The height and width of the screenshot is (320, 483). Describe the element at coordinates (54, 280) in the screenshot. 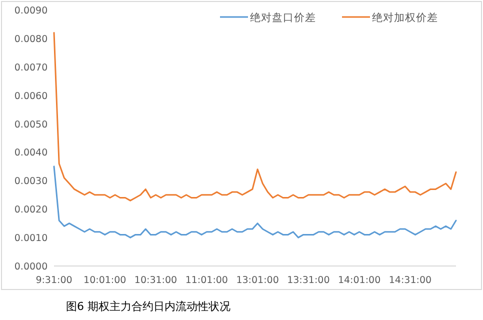

I see `x-tick-label: 9:31:00` at that location.